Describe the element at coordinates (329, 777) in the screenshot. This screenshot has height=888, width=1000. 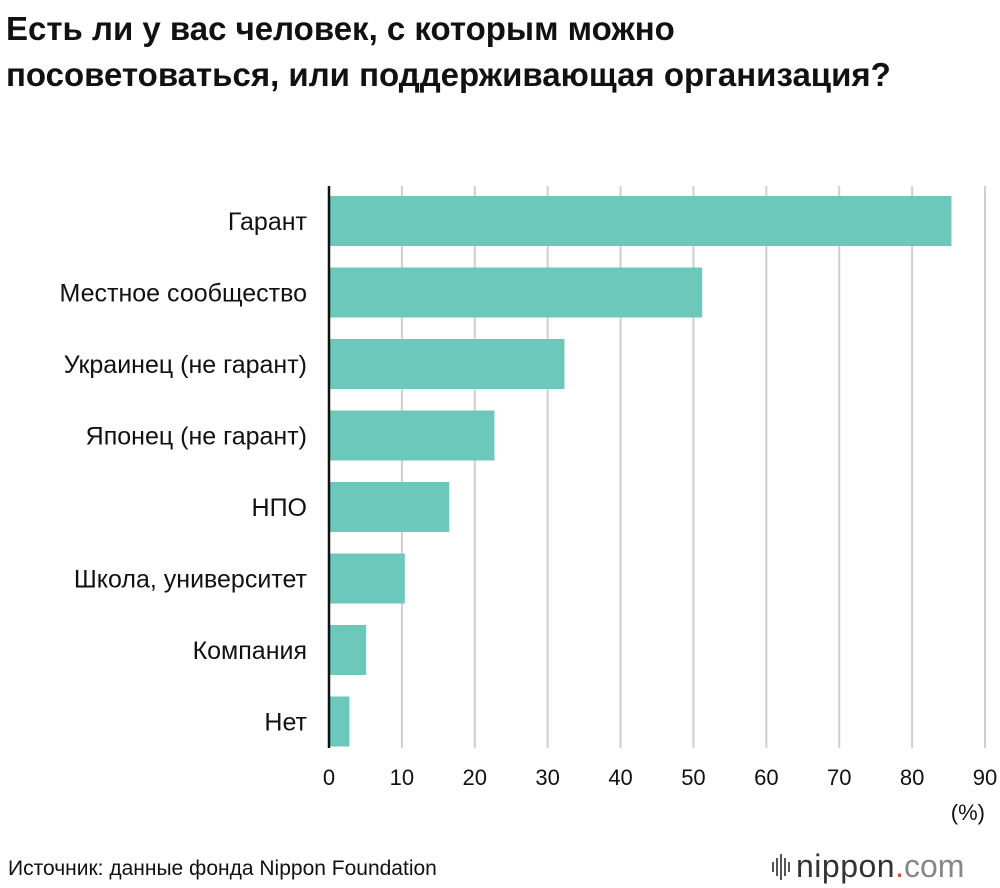
I see `x-tick-label: 0` at that location.